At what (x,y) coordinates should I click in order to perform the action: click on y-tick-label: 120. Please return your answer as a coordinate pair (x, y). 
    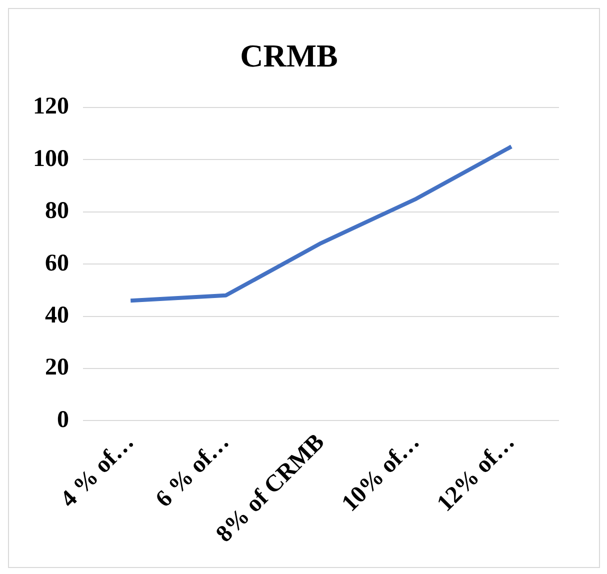
    Looking at the image, I should click on (51, 107).